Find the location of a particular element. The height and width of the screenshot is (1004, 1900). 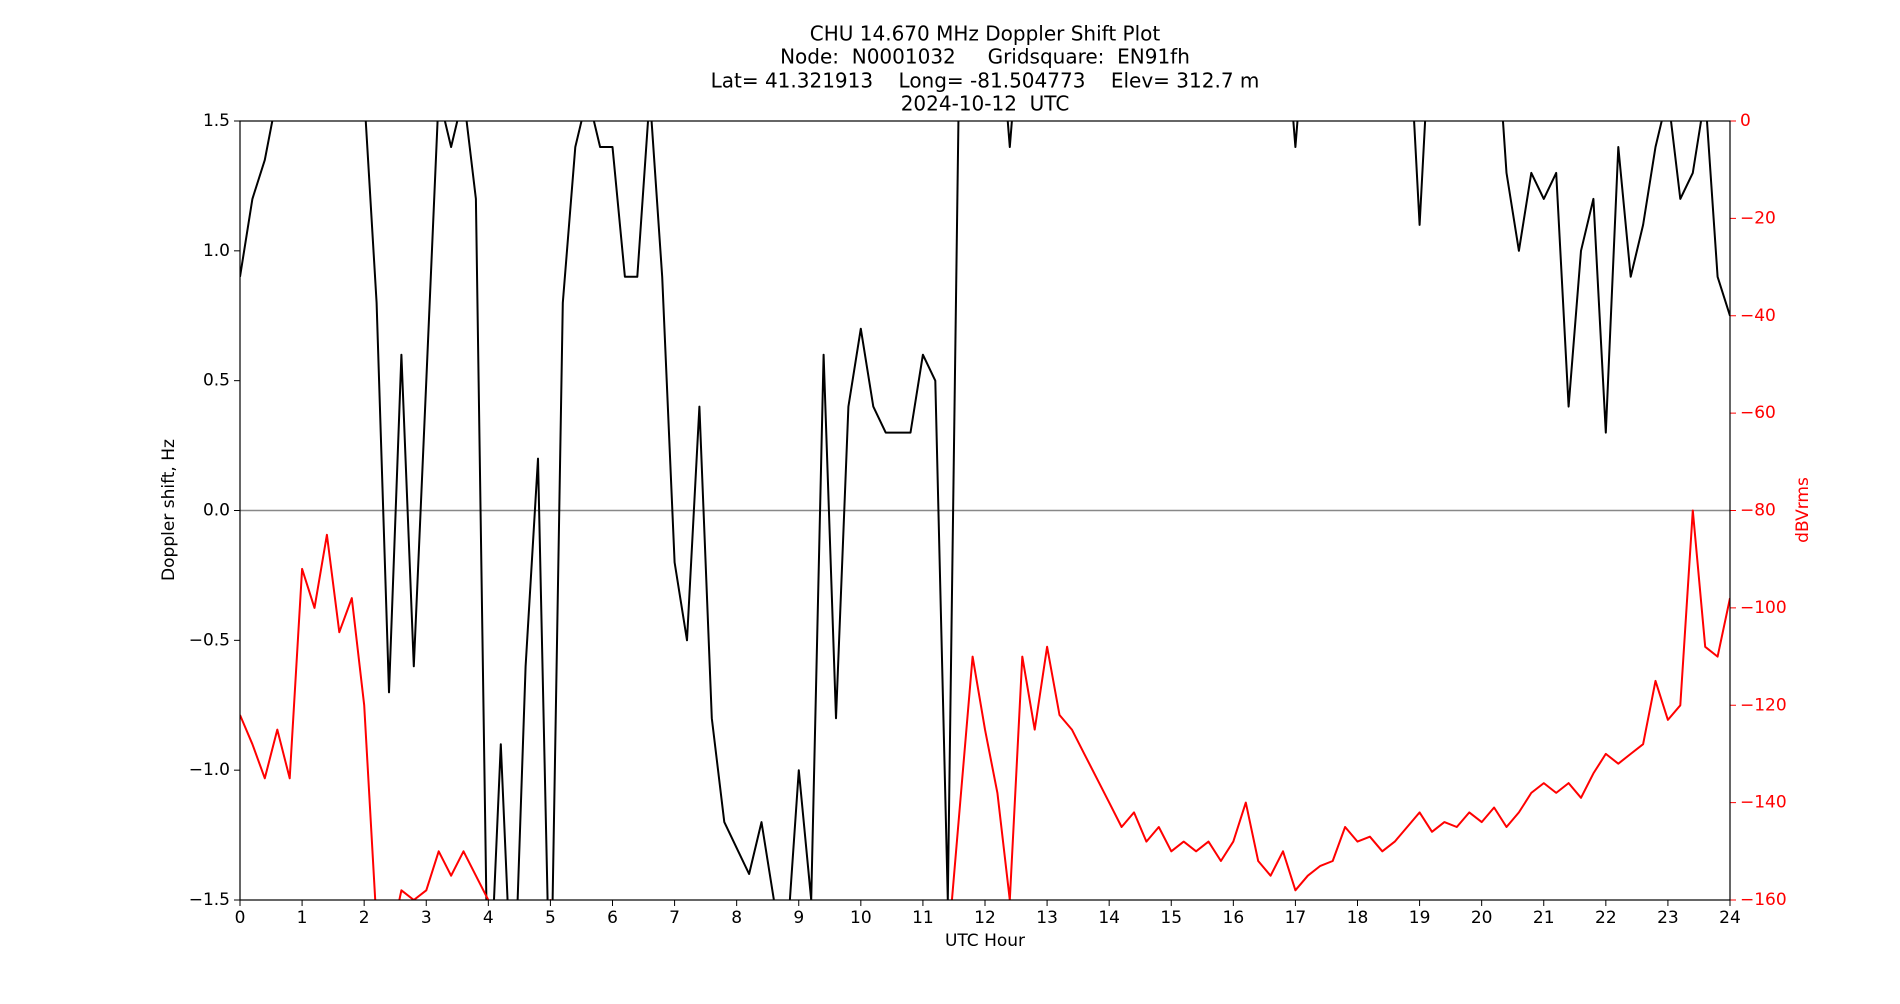

x-tick-label: 24 is located at coordinates (1730, 918).